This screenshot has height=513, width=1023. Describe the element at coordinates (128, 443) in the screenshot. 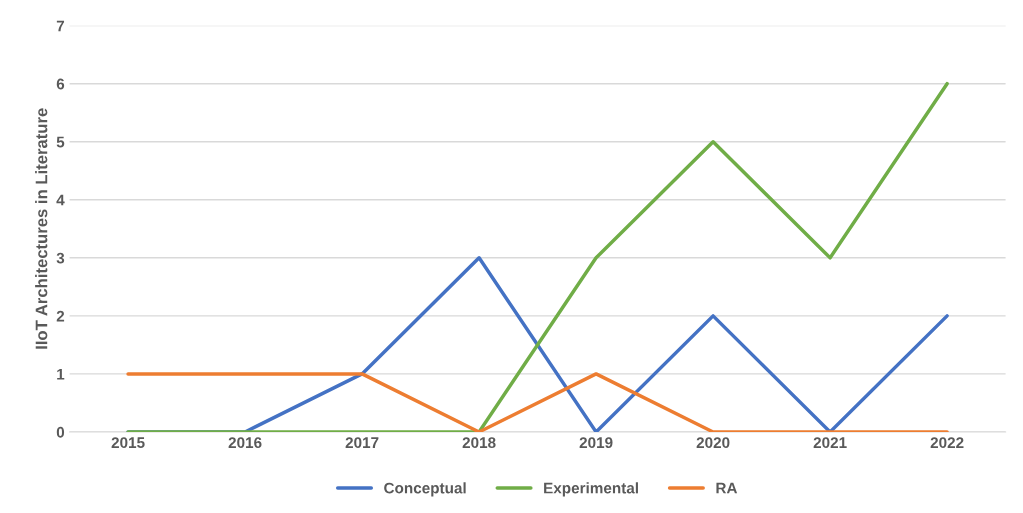

I see `x-tick-label: 2015` at that location.